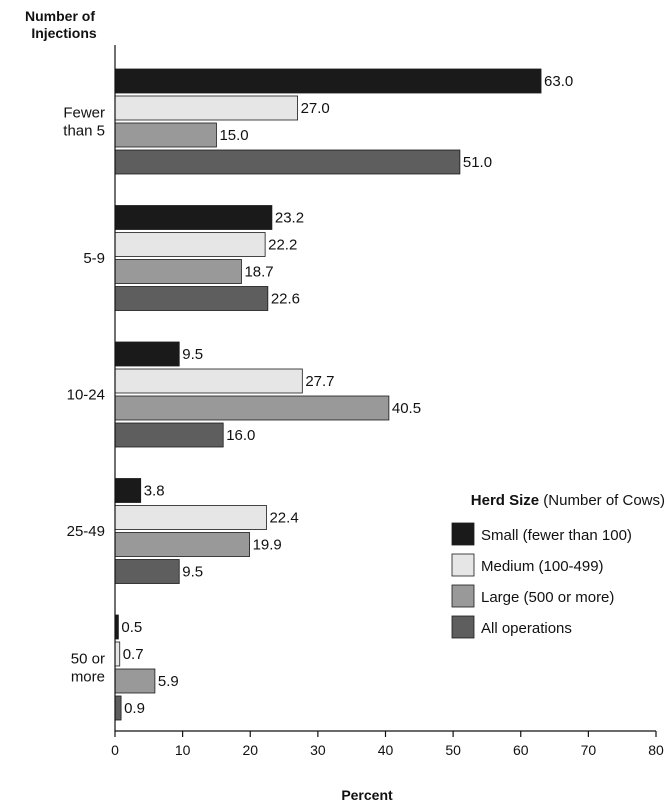 The image size is (668, 810). I want to click on bar-value-label: 27.7, so click(319, 381).